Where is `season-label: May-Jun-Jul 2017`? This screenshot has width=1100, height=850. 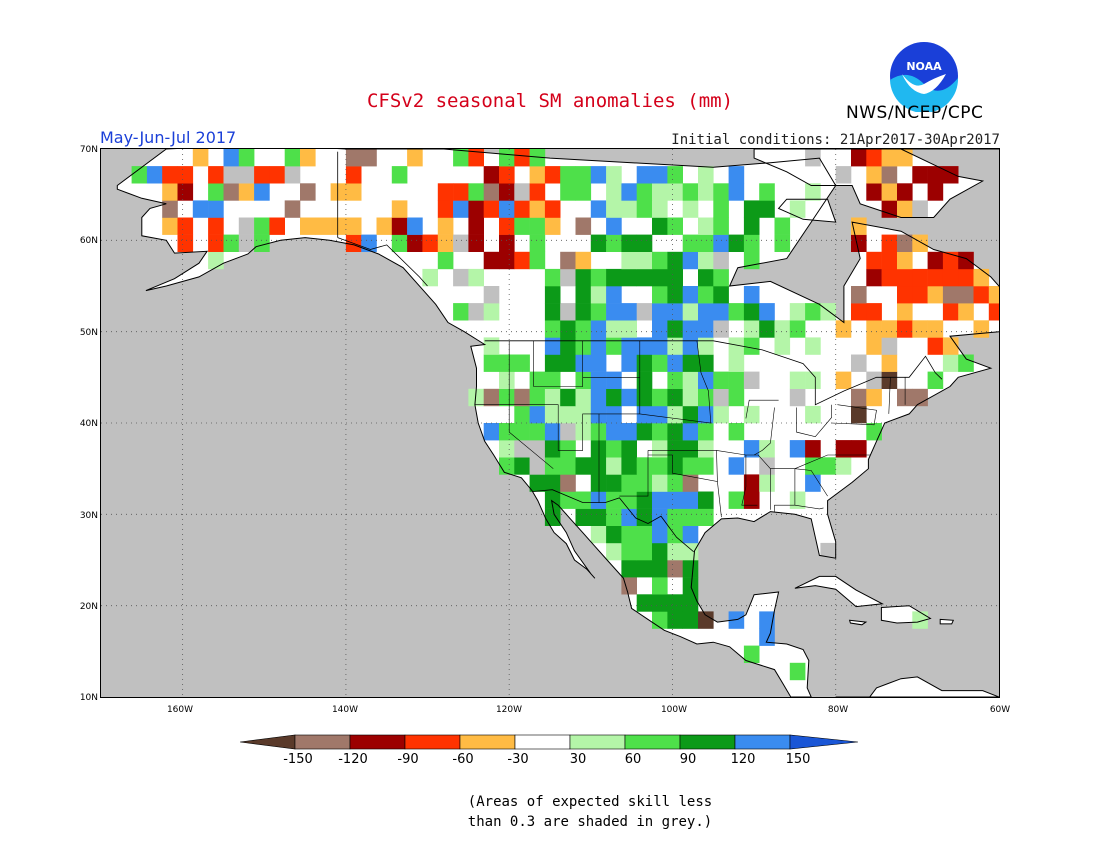
season-label: May-Jun-Jul 2017 is located at coordinates (168, 137).